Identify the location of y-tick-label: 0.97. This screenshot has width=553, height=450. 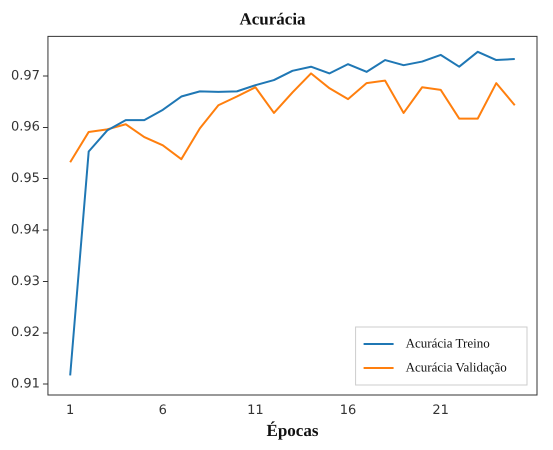
(25, 76).